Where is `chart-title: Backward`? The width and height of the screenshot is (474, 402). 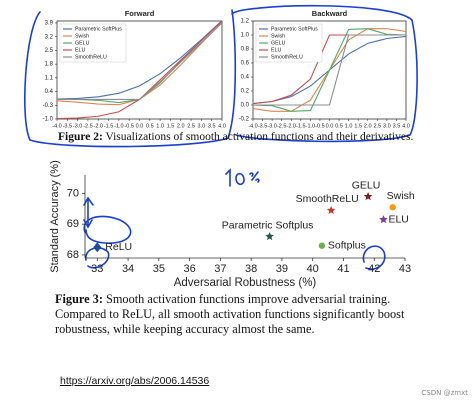 chart-title: Backward is located at coordinates (330, 13).